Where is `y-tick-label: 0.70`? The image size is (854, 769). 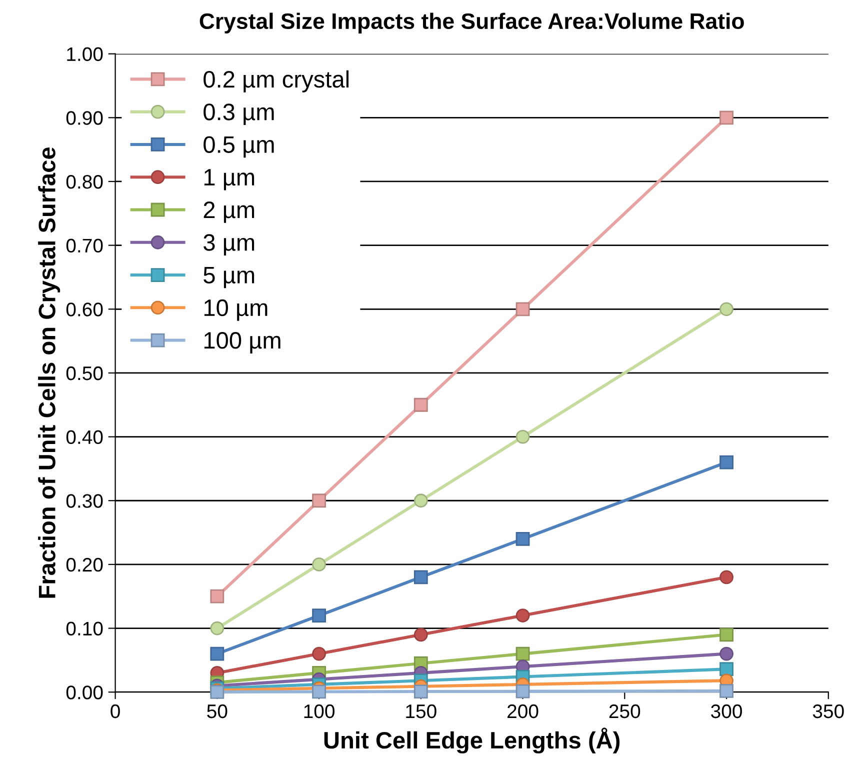 y-tick-label: 0.70 is located at coordinates (84, 245).